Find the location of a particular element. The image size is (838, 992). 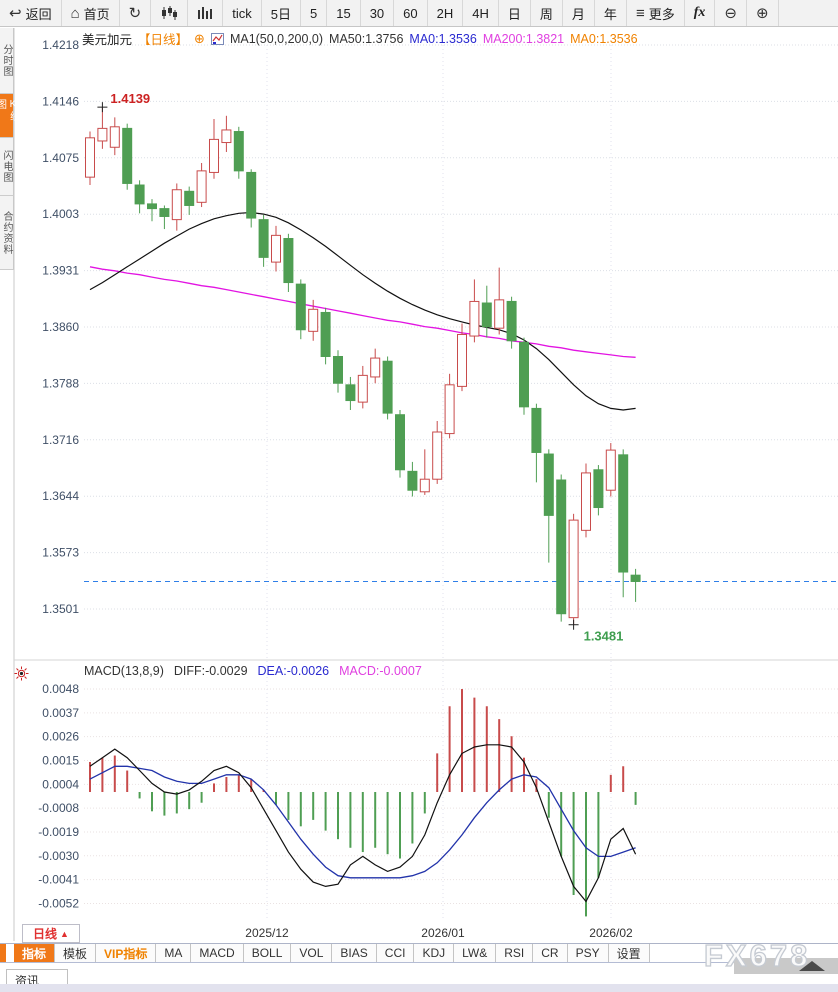

fx-icon: fx is located at coordinates (699, 12).